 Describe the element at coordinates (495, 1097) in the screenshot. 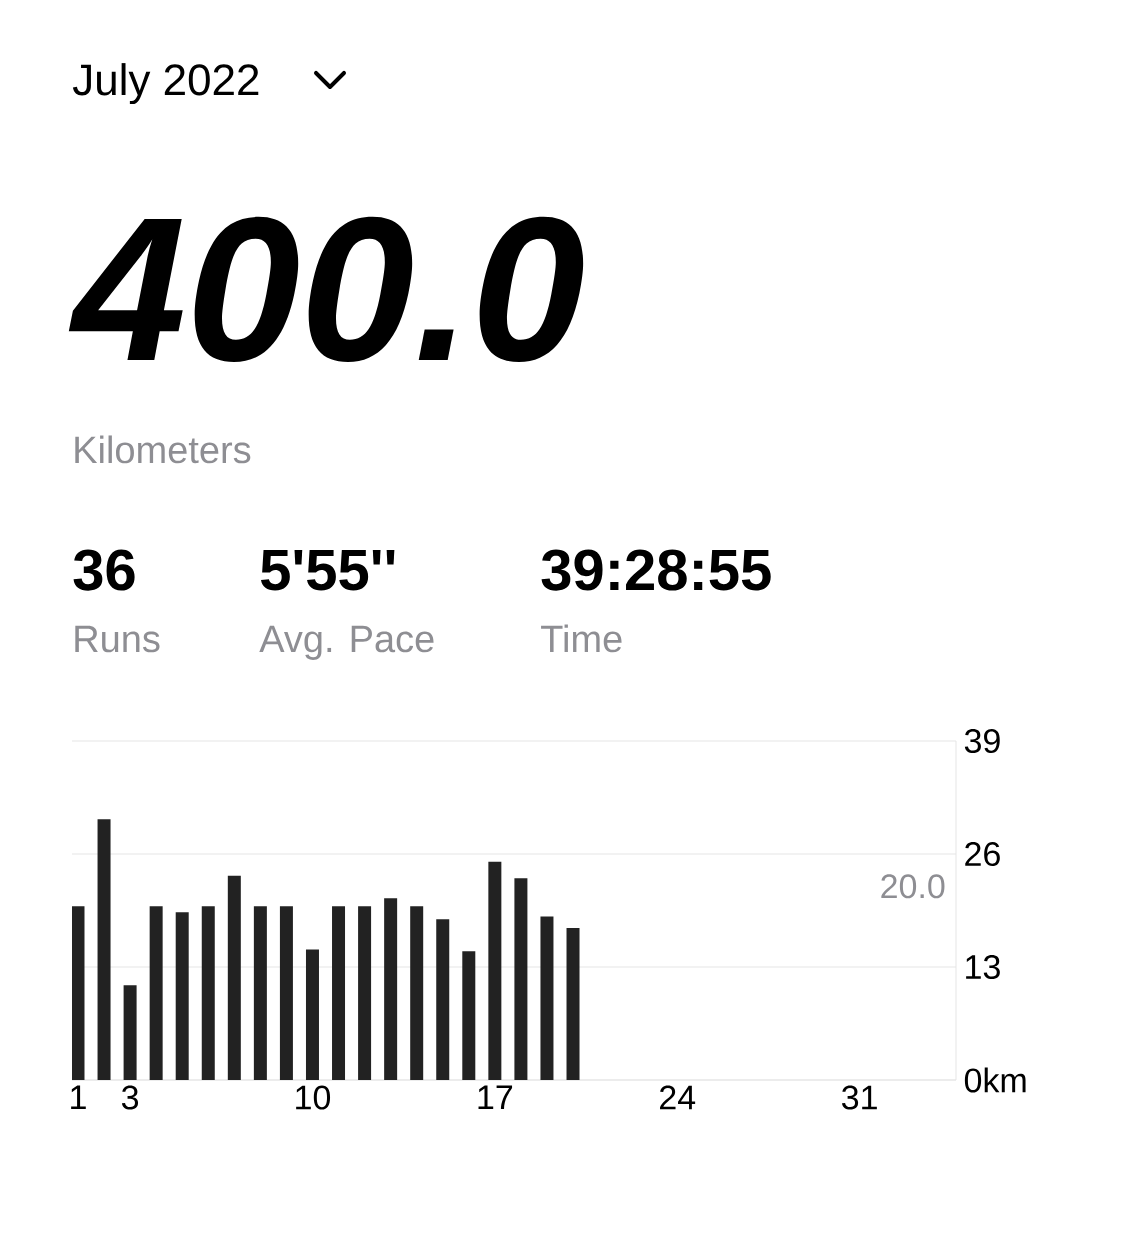

I see `x-tick-label: 17` at that location.